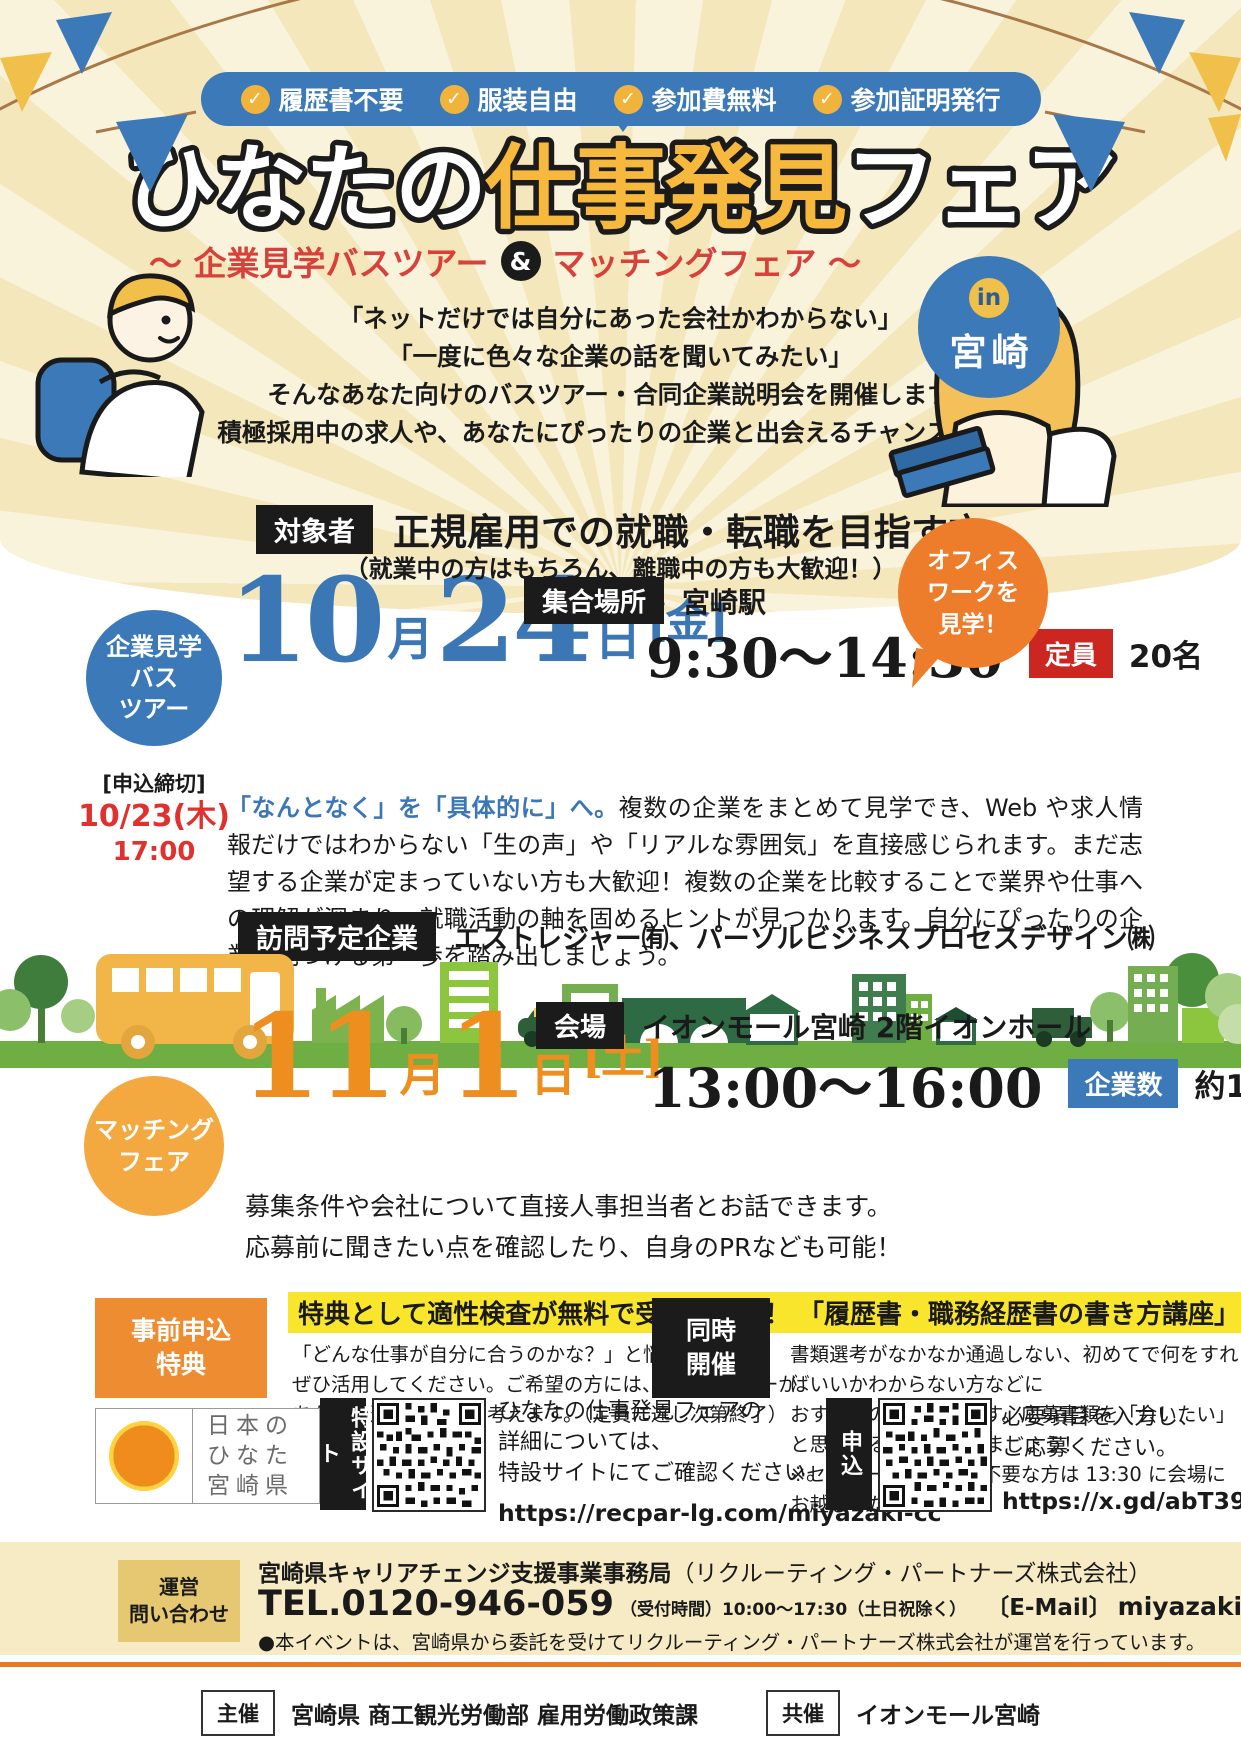 This screenshot has width=1241, height=1755. Describe the element at coordinates (849, 1454) in the screenshot. I see `apply-label: 申込` at that location.